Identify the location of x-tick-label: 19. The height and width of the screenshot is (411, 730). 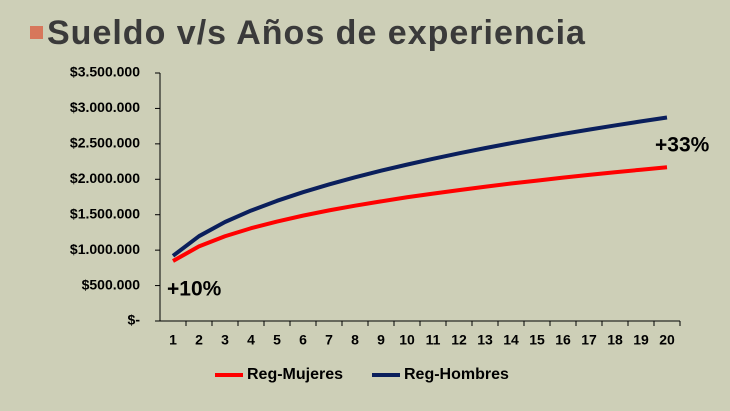
(641, 340).